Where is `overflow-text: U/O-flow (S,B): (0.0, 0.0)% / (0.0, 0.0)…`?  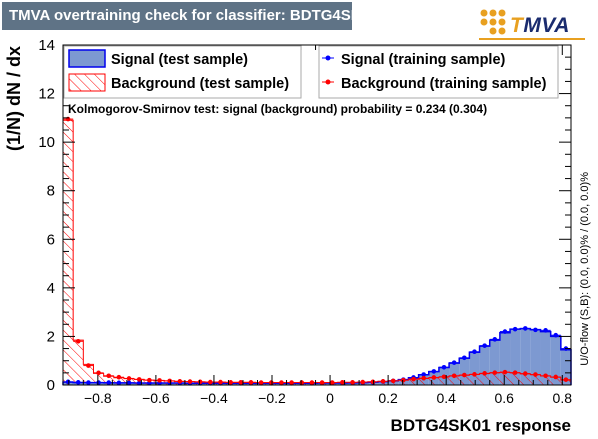 overflow-text: U/O-flow (S,B): (0.0, 0.0)% / (0.0, 0.0)… is located at coordinates (585, 269).